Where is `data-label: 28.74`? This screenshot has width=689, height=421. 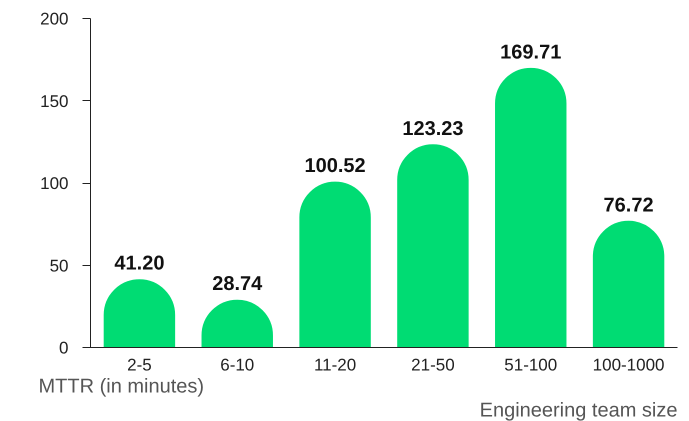 data-label: 28.74 is located at coordinates (238, 284).